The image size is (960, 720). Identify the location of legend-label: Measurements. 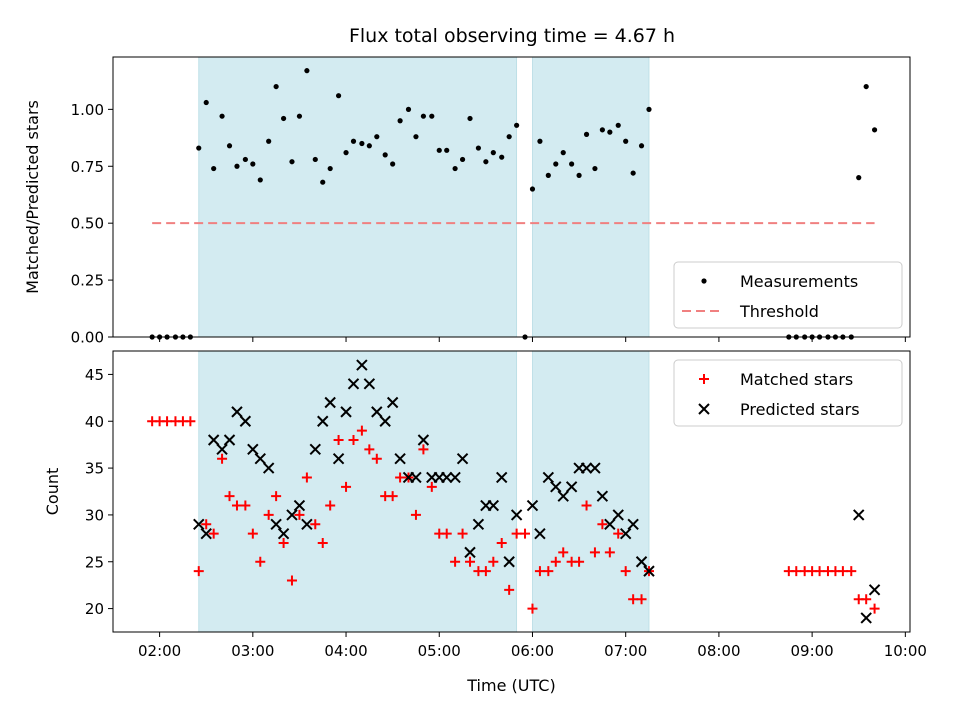
(799, 281).